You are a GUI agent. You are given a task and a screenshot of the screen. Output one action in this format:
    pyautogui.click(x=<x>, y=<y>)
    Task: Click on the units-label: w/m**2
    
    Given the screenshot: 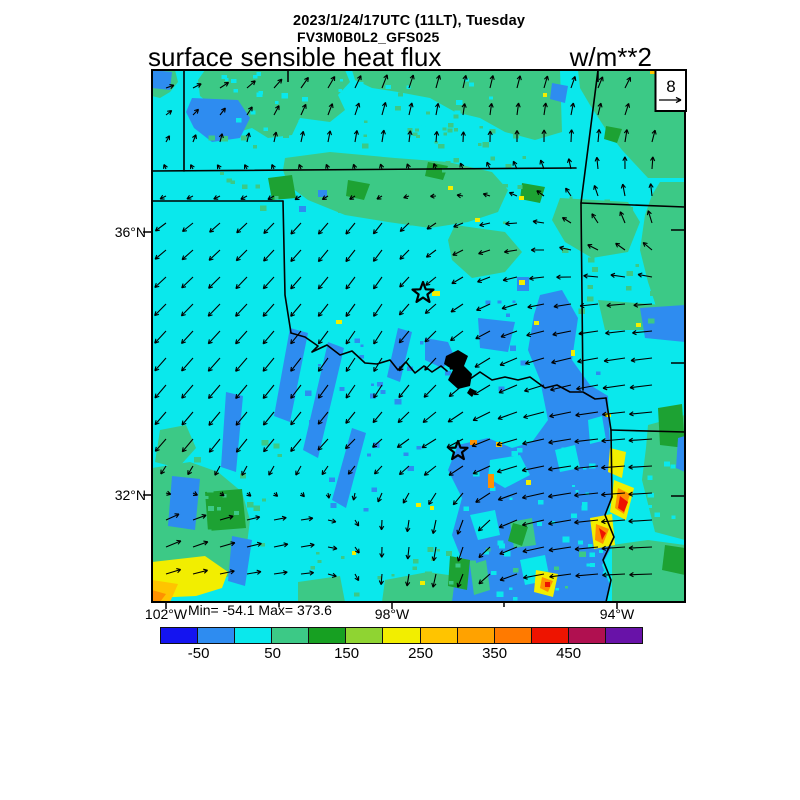 What is the action you would take?
    pyautogui.click(x=610, y=57)
    